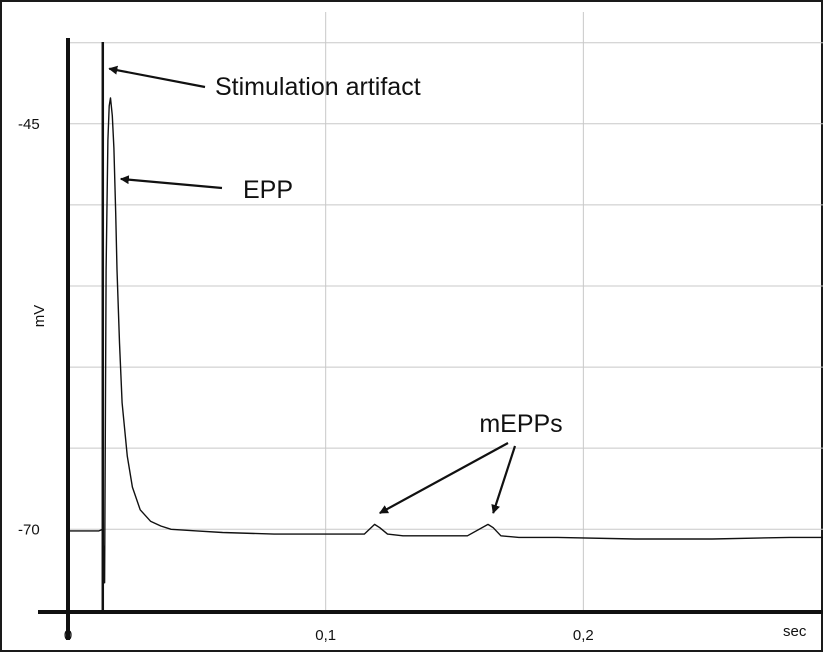 The width and height of the screenshot is (823, 652). I want to click on x-tick-label: 0,2, so click(583, 635).